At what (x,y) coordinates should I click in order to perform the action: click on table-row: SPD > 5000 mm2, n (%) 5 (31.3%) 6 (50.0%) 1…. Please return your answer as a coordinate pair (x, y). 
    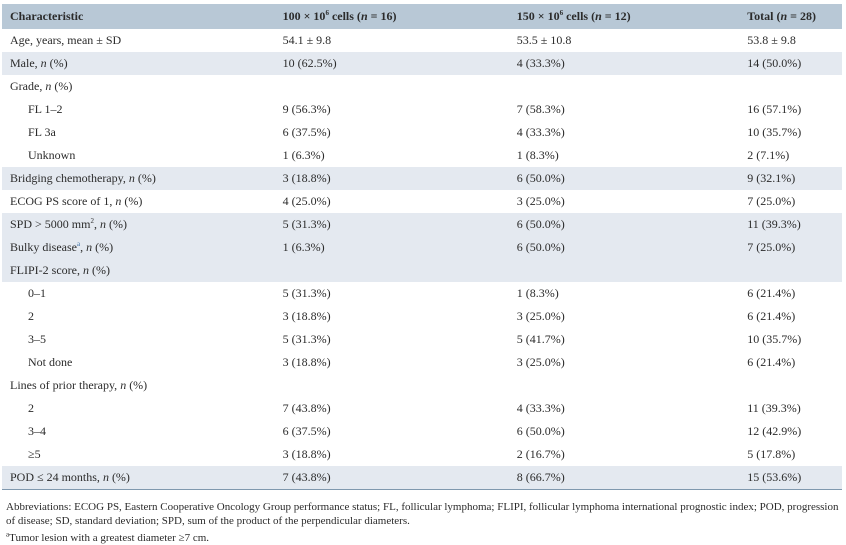
    Looking at the image, I should click on (422, 224).